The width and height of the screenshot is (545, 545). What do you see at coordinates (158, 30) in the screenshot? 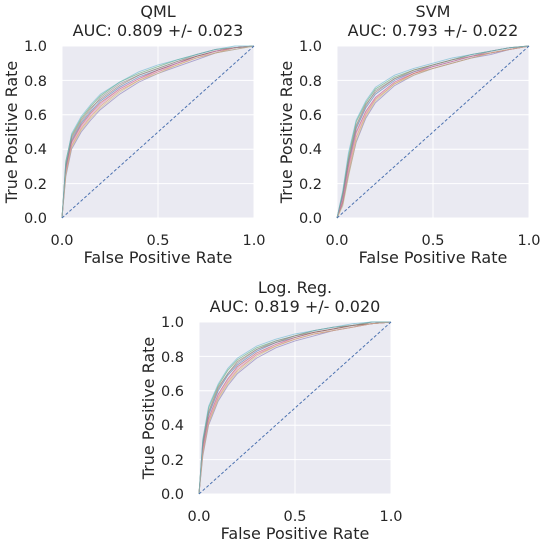
I see `panel-subtitle: AUC: 0.809 +/- 0.023` at bounding box center [158, 30].